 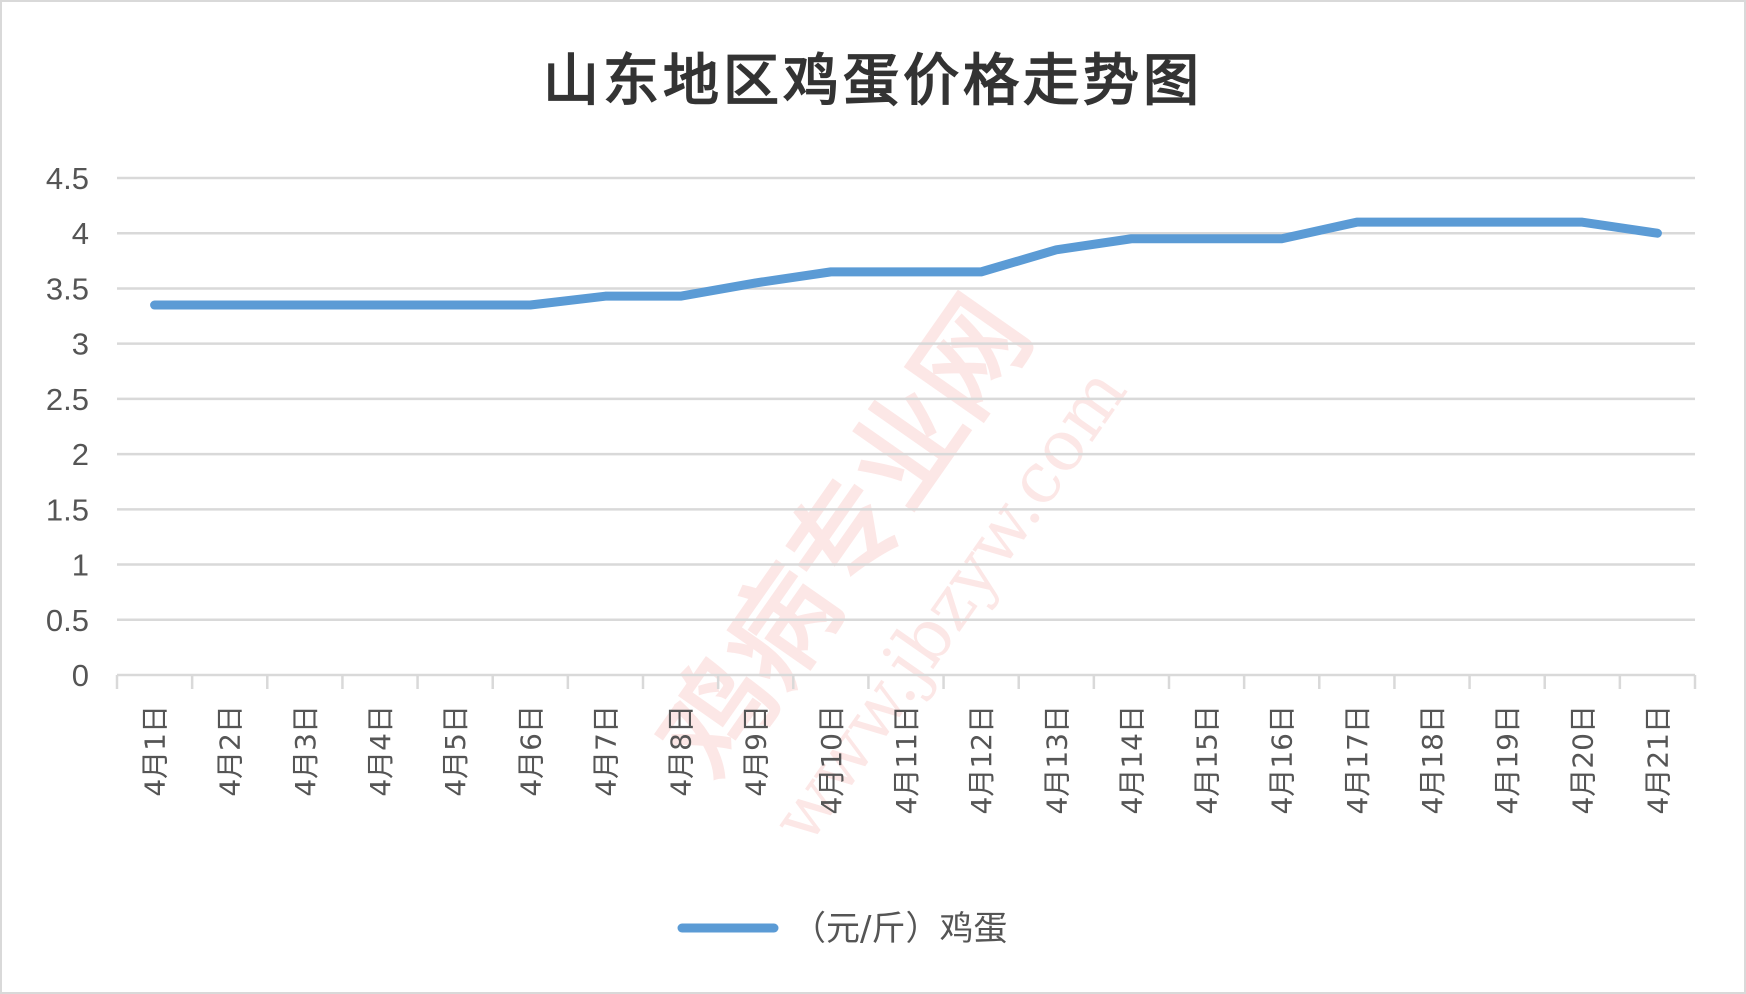 I want to click on x-tick-label: 4月20日, so click(x=1582, y=759).